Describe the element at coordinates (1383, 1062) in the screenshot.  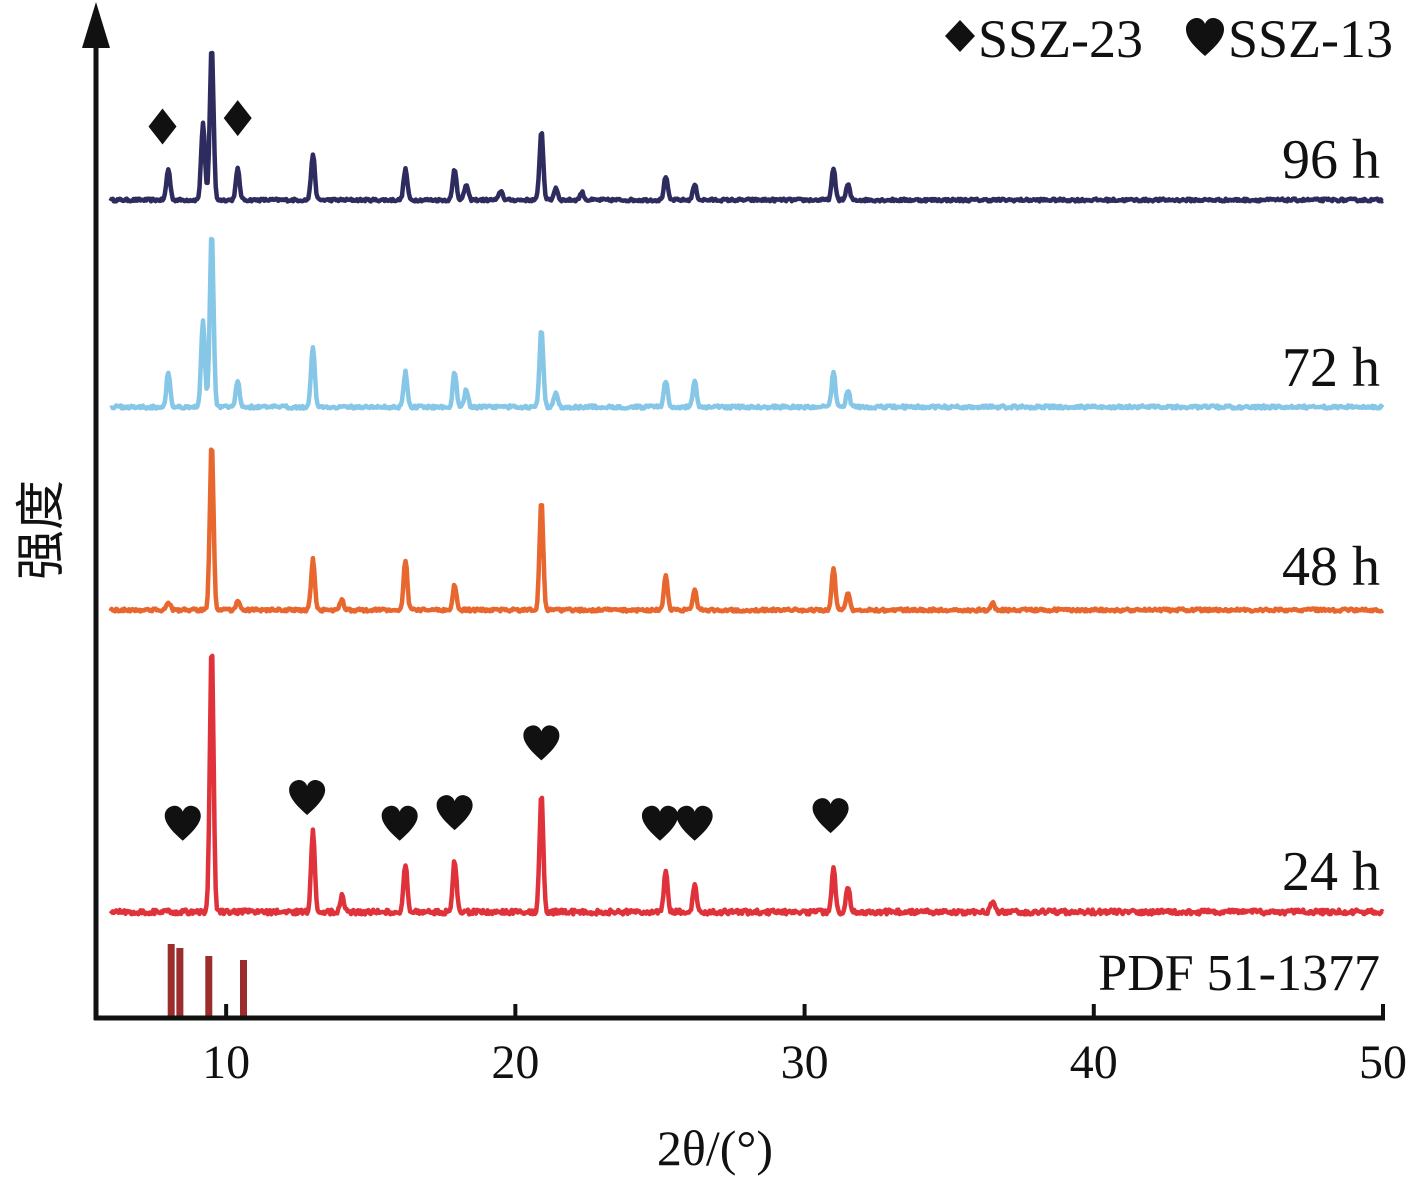
I see `x-tick-label-50: 50` at that location.